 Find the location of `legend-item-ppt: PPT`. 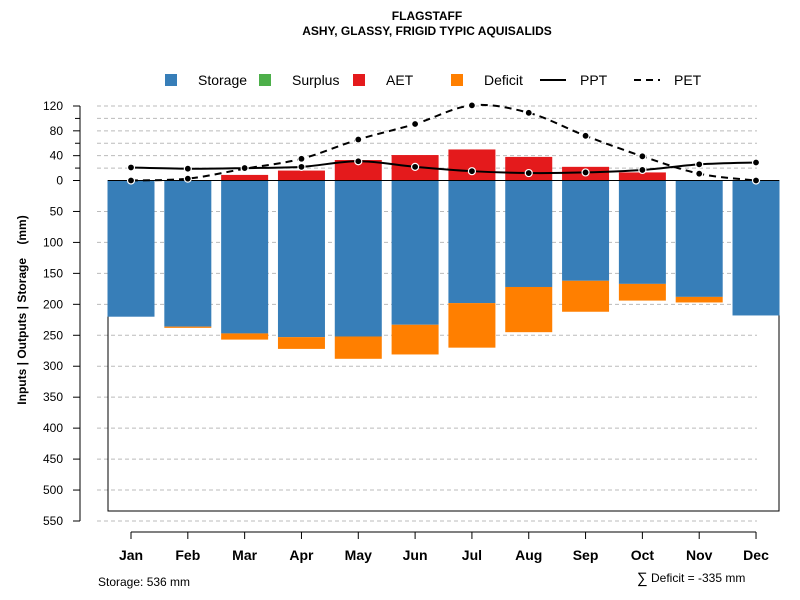

legend-item-ppt: PPT is located at coordinates (574, 80).